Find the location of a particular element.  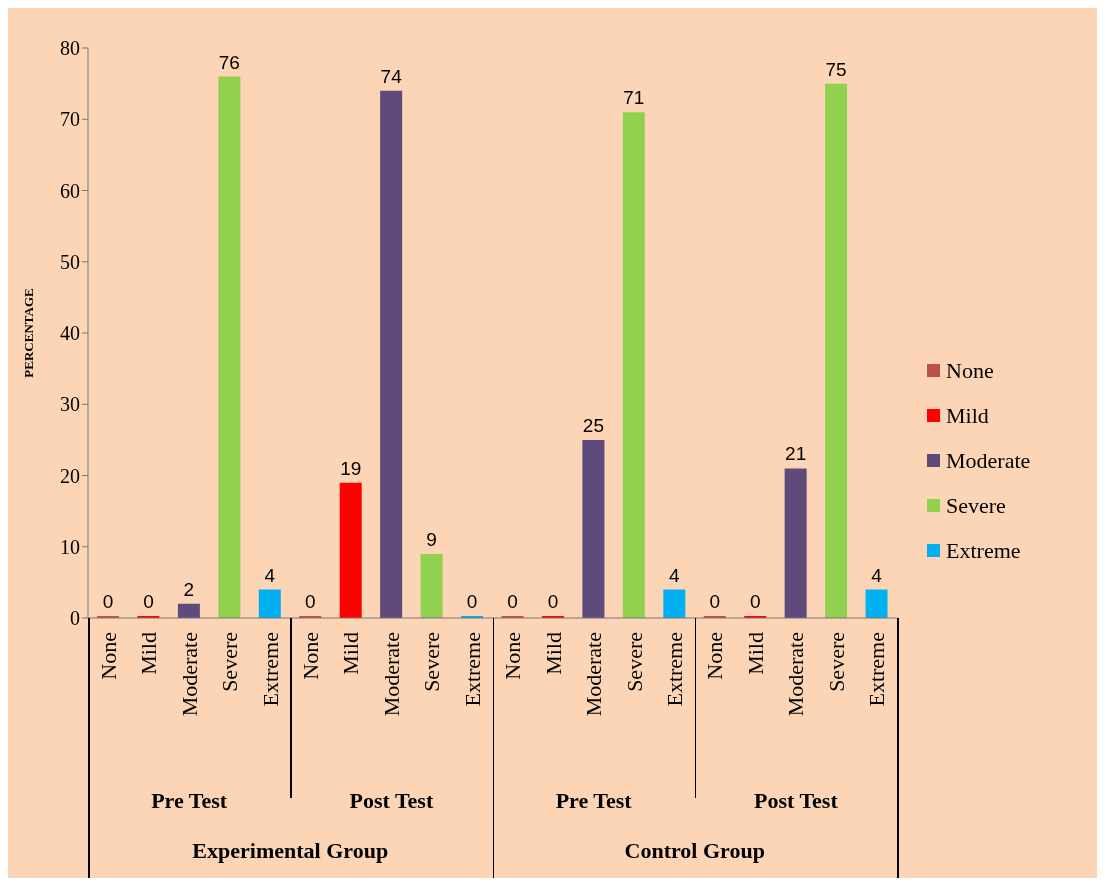

data-label: 2 is located at coordinates (189, 589).